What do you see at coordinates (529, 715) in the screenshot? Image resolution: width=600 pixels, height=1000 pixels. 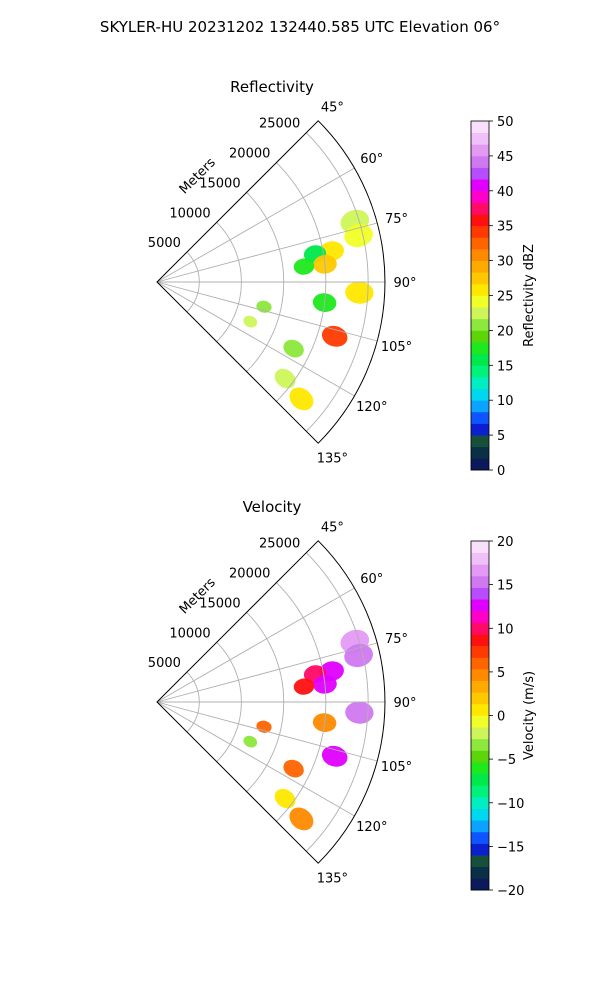 I see `colorbar-label: Velocity (m/s)` at bounding box center [529, 715].